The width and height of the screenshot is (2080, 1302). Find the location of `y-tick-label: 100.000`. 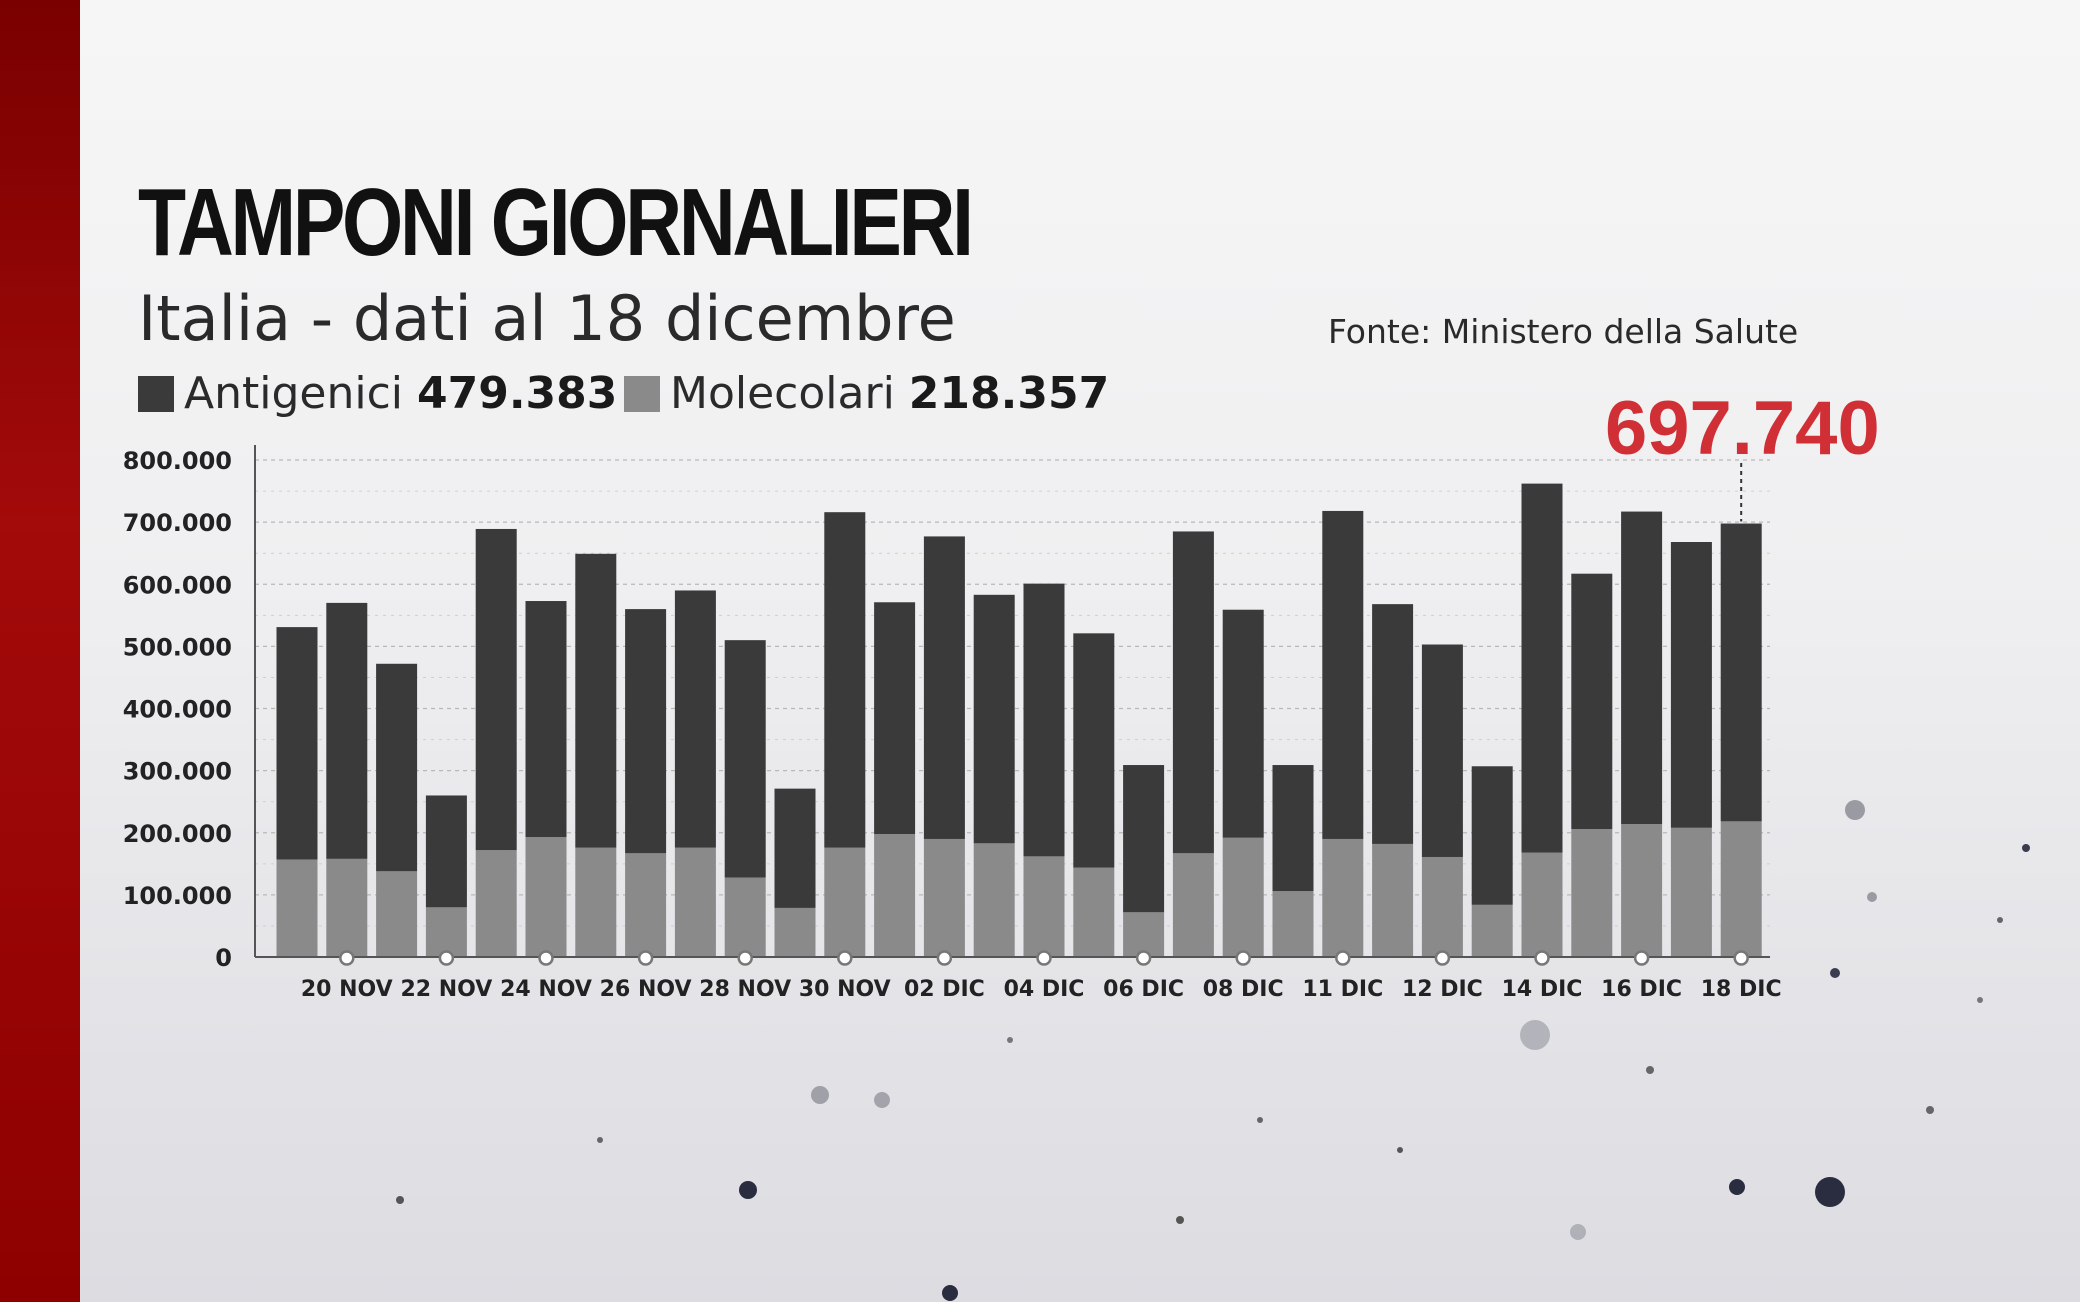

y-tick-label: 100.000 is located at coordinates (177, 896).